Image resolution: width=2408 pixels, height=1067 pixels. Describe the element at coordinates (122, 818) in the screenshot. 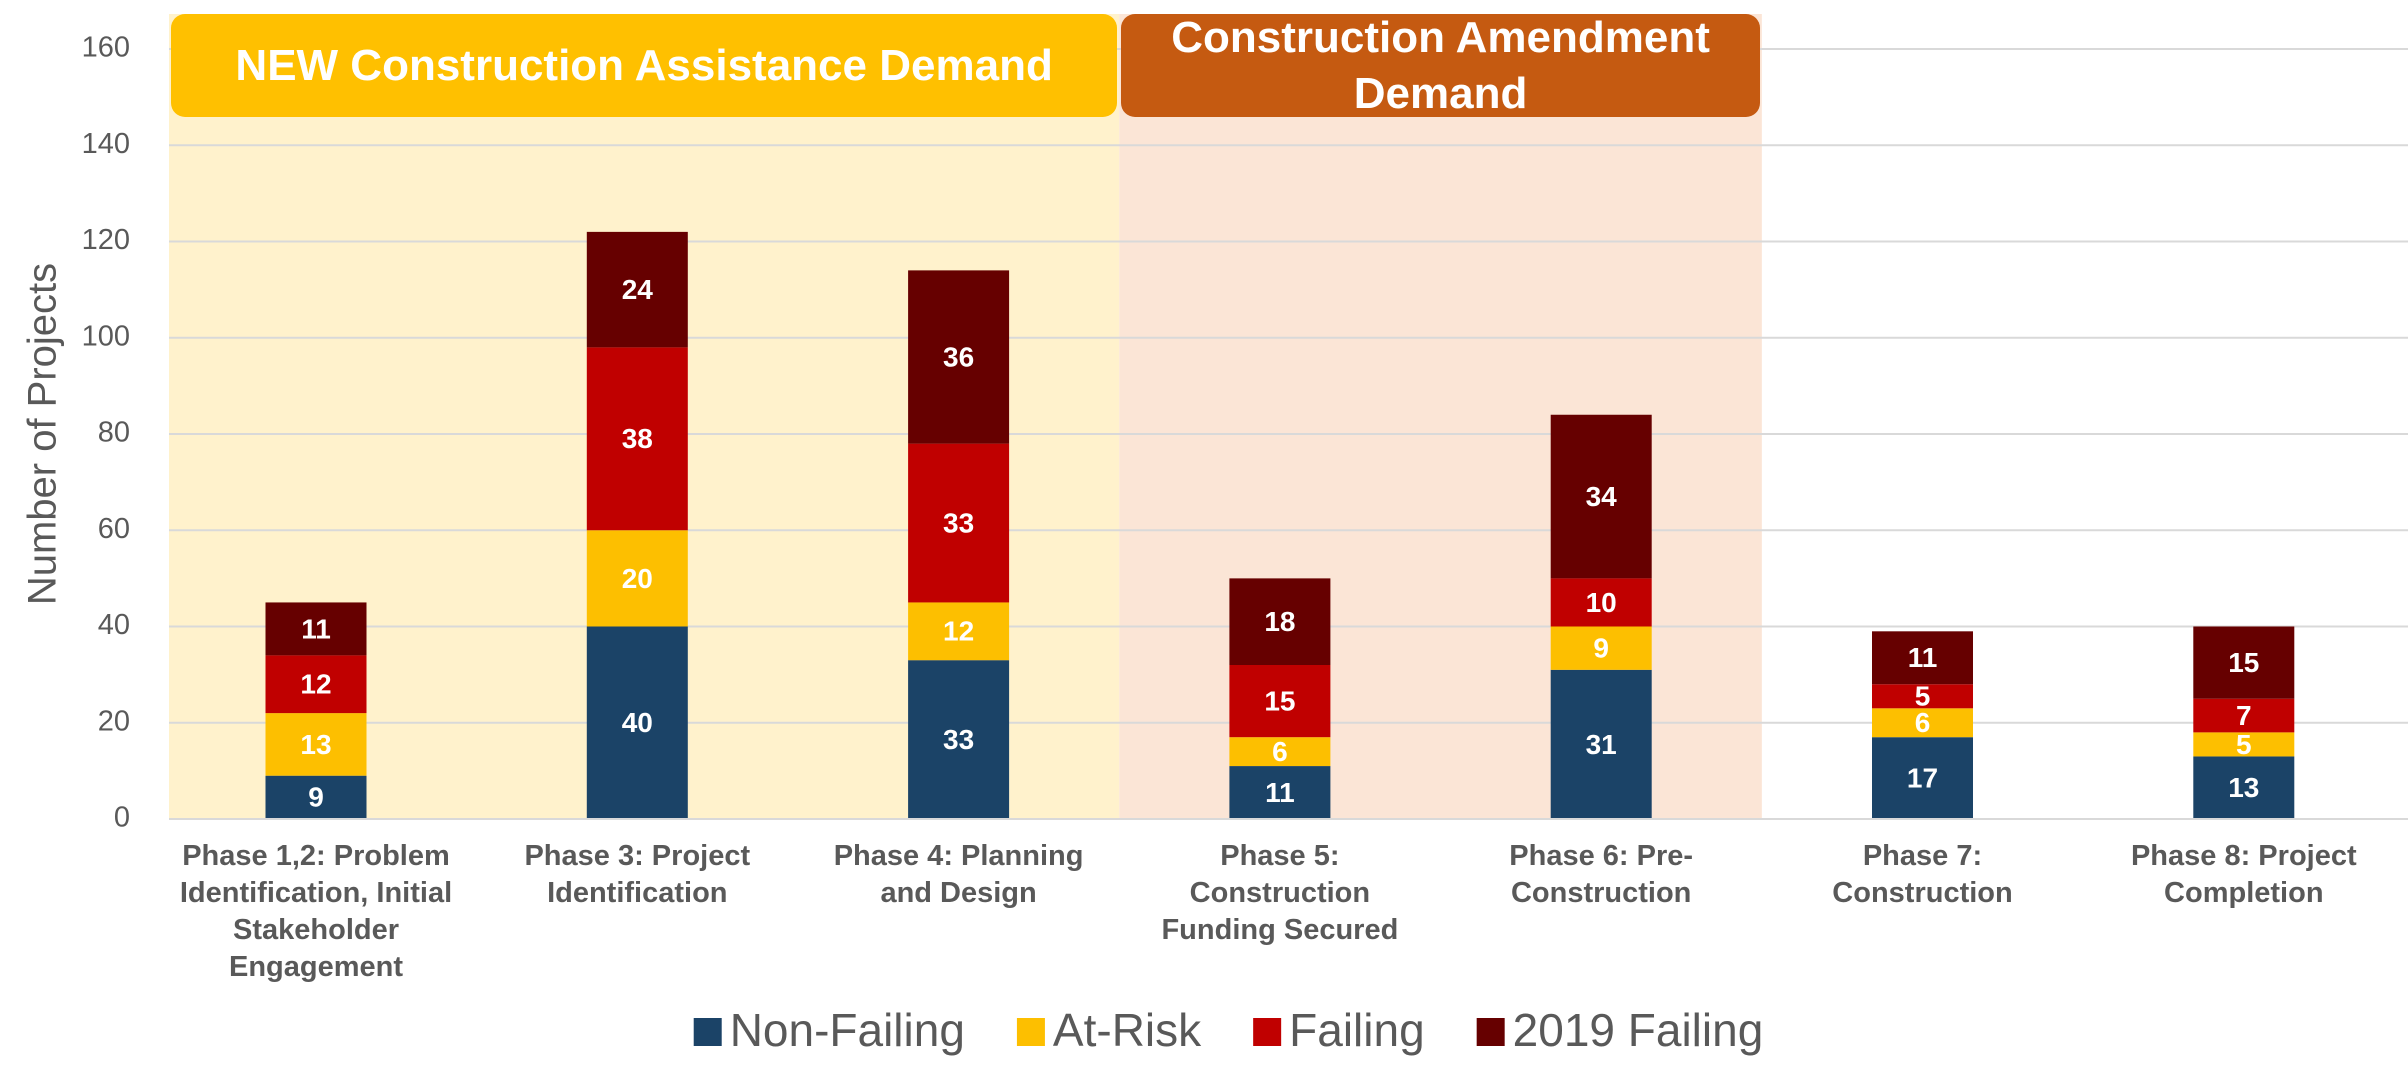

I see `y-tick-label: 0` at that location.